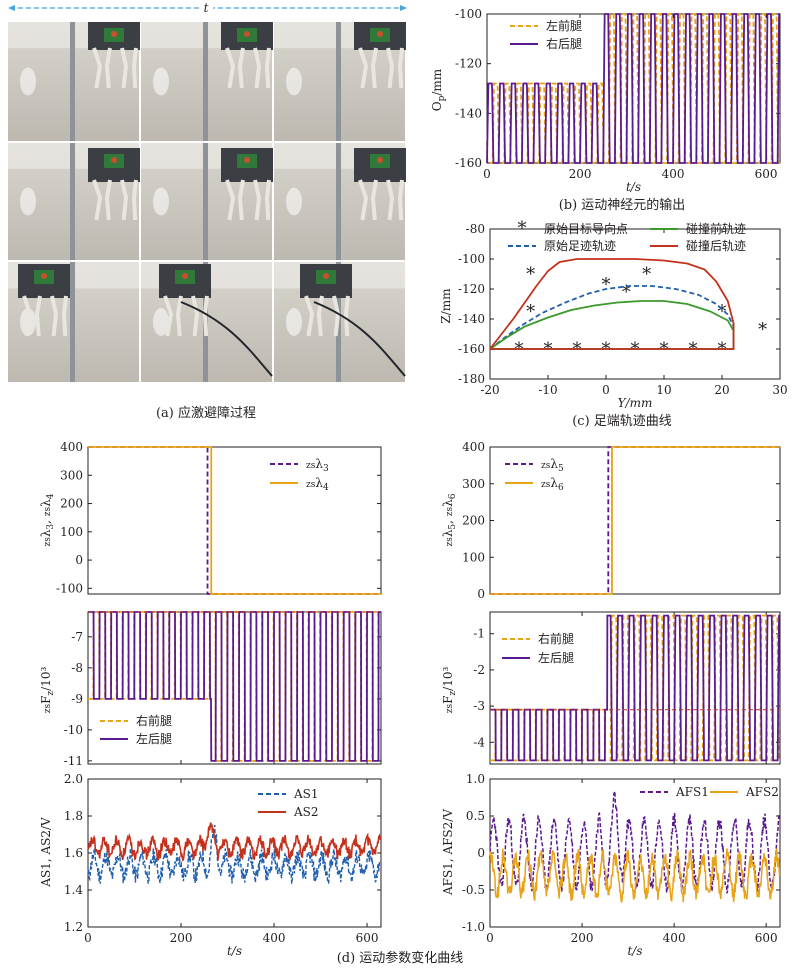 This screenshot has height=969, width=800. What do you see at coordinates (538, 638) in the screenshot?
I see `legend-entry: 右前腿` at bounding box center [538, 638].